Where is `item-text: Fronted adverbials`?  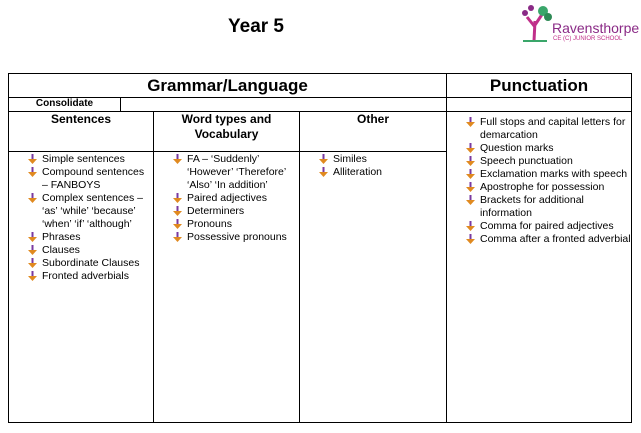
item-text: Fronted adverbials is located at coordinates (85, 276).